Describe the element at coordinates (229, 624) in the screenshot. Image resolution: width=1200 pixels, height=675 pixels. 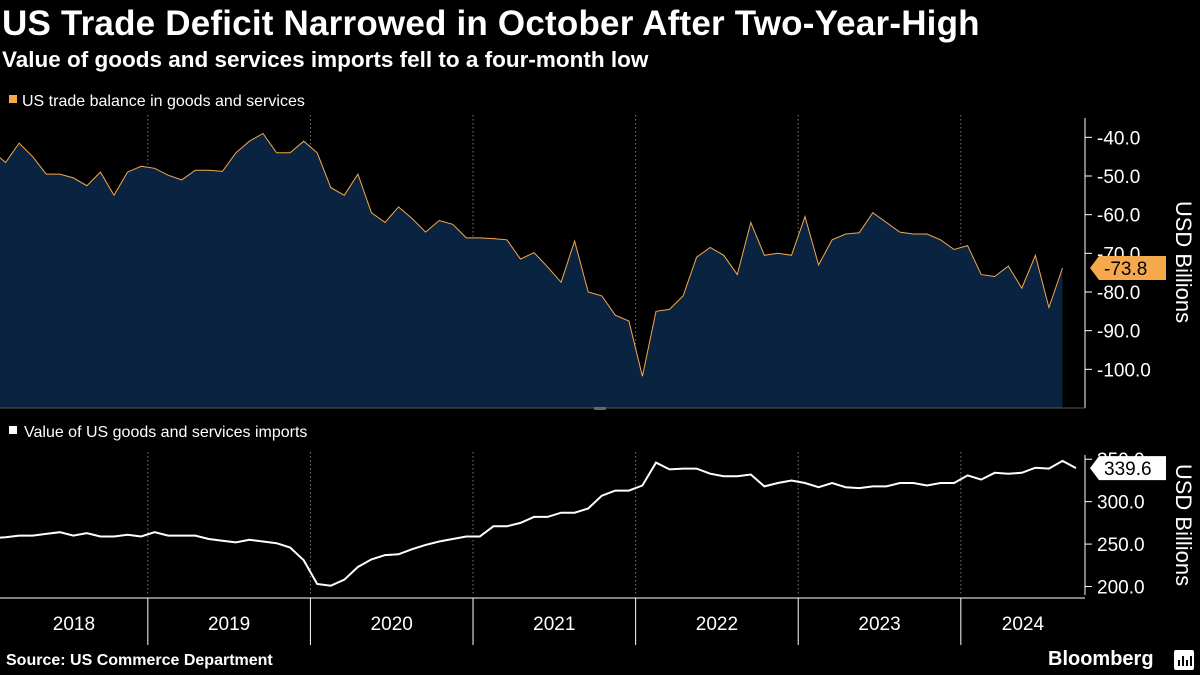
I see `x-tick-label: 2019` at that location.